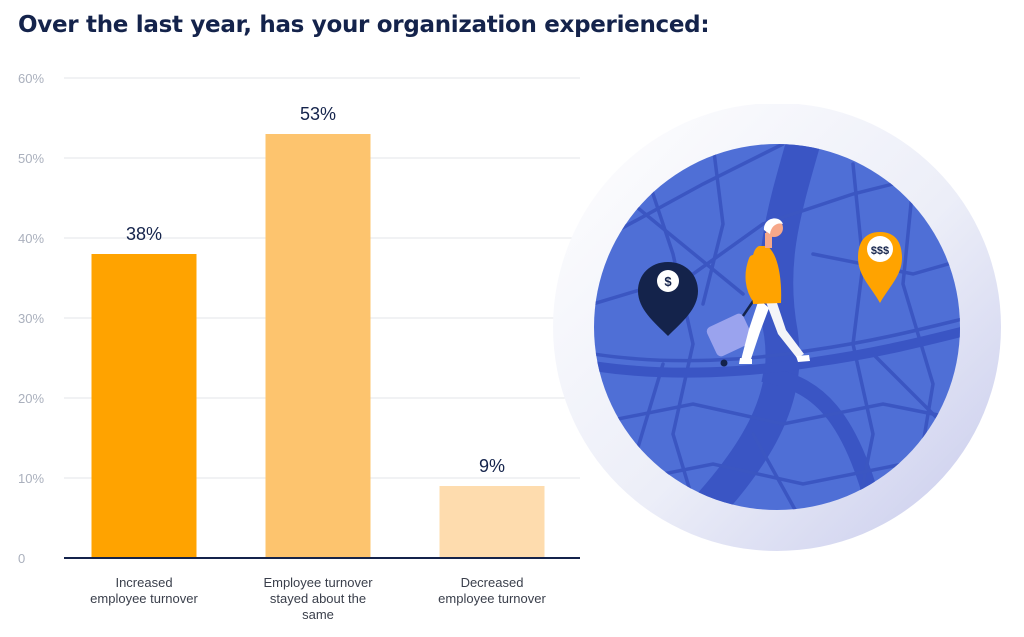 The width and height of the screenshot is (1024, 637). What do you see at coordinates (758, 292) in the screenshot?
I see `traveler-figure` at bounding box center [758, 292].